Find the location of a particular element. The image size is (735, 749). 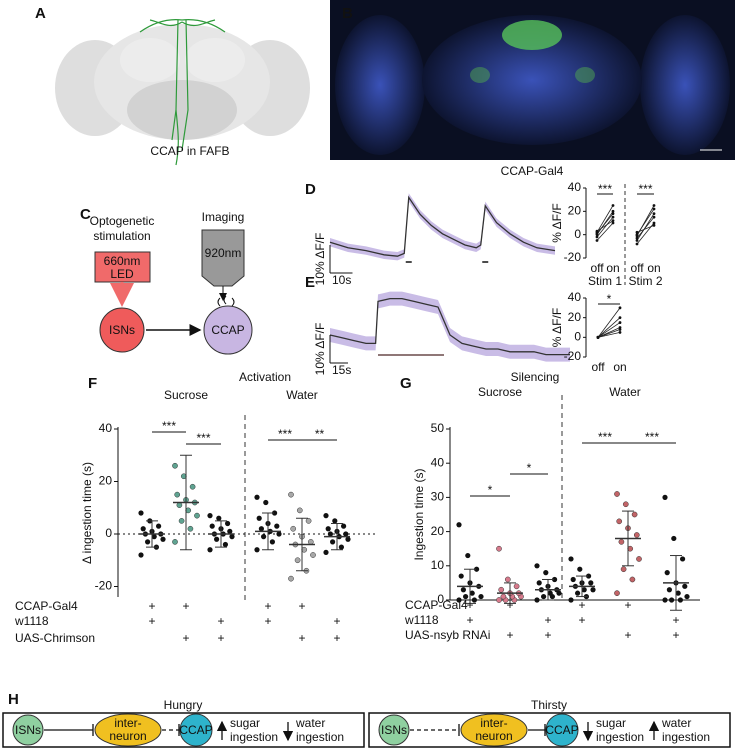

trace is located at coordinates (442, 226).